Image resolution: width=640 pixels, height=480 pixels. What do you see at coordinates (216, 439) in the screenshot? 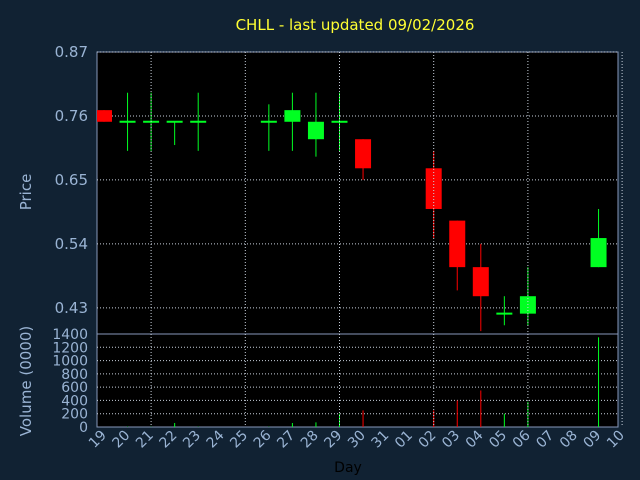
I see `x-tick-label: 24` at bounding box center [216, 439].